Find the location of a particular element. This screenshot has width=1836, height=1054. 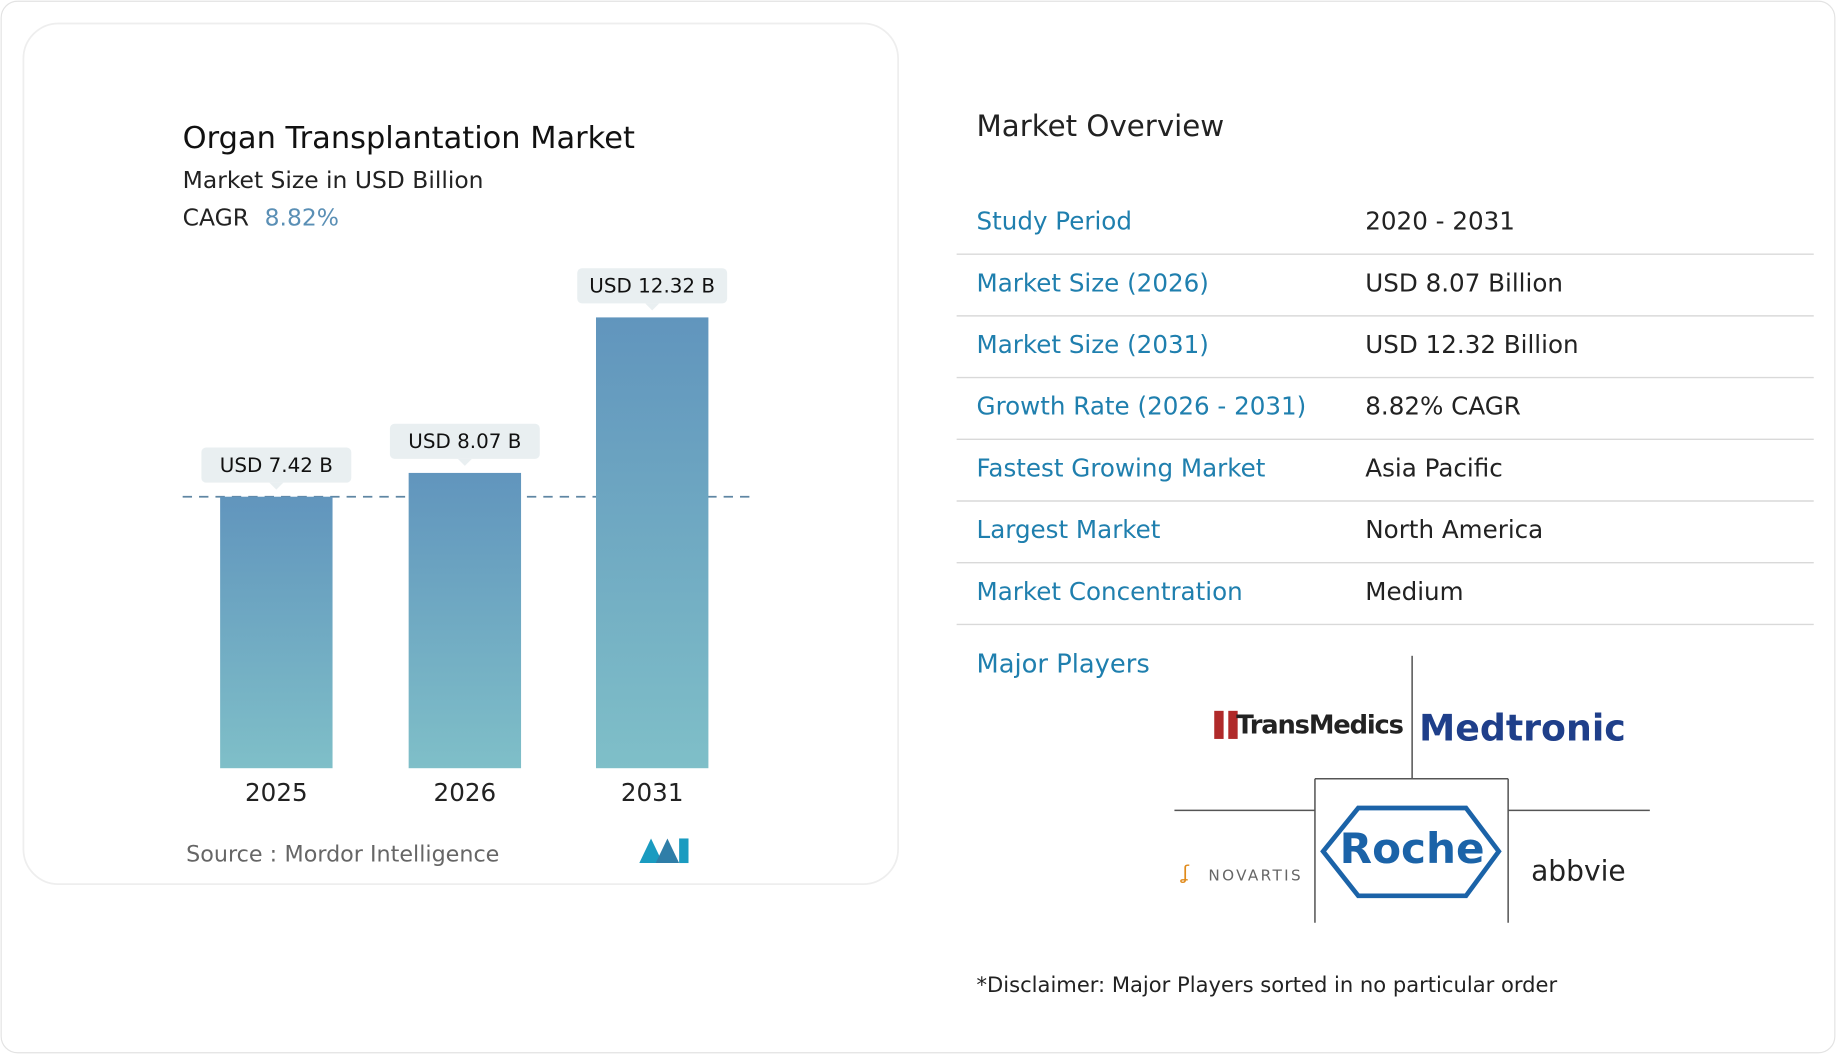

cagr-label: CAGR is located at coordinates (216, 218).